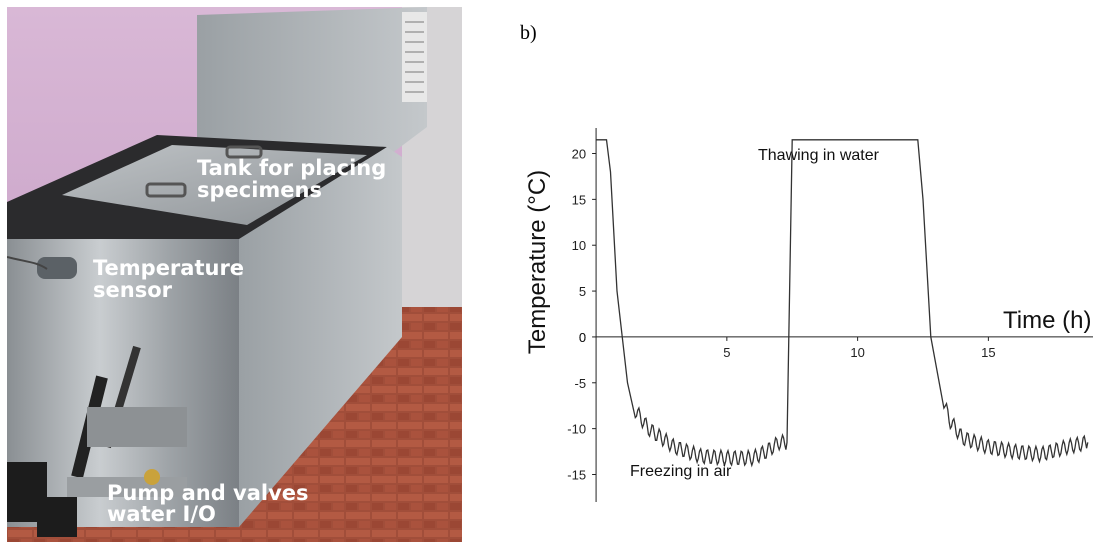 This screenshot has height=547, width=1095. Describe the element at coordinates (581, 383) in the screenshot. I see `y-tick-label: -5` at that location.